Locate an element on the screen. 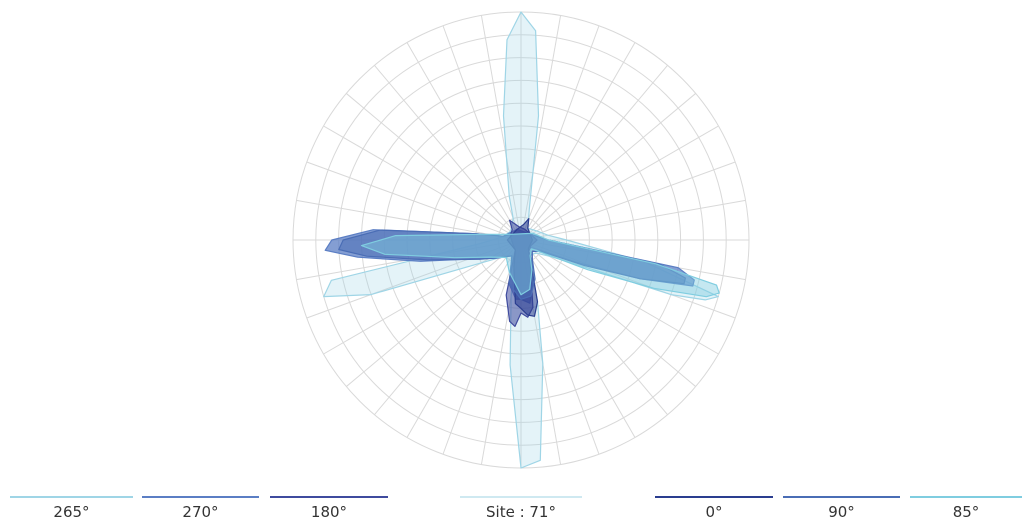 This screenshot has width=1022, height=524. legend-item-265: 265° is located at coordinates (71, 509).